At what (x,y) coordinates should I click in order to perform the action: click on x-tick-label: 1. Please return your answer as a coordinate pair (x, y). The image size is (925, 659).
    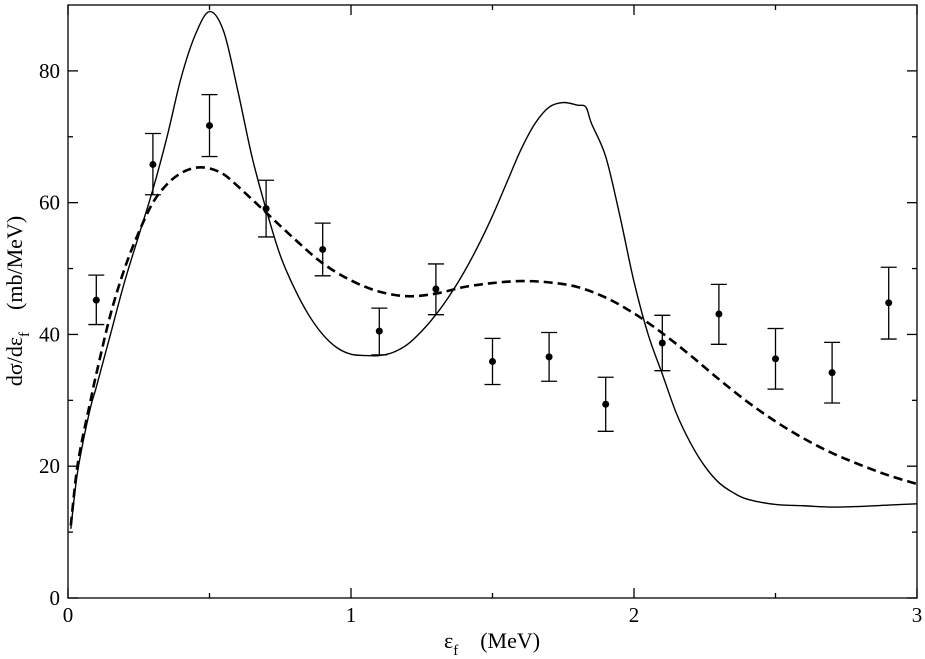
    Looking at the image, I should click on (351, 615).